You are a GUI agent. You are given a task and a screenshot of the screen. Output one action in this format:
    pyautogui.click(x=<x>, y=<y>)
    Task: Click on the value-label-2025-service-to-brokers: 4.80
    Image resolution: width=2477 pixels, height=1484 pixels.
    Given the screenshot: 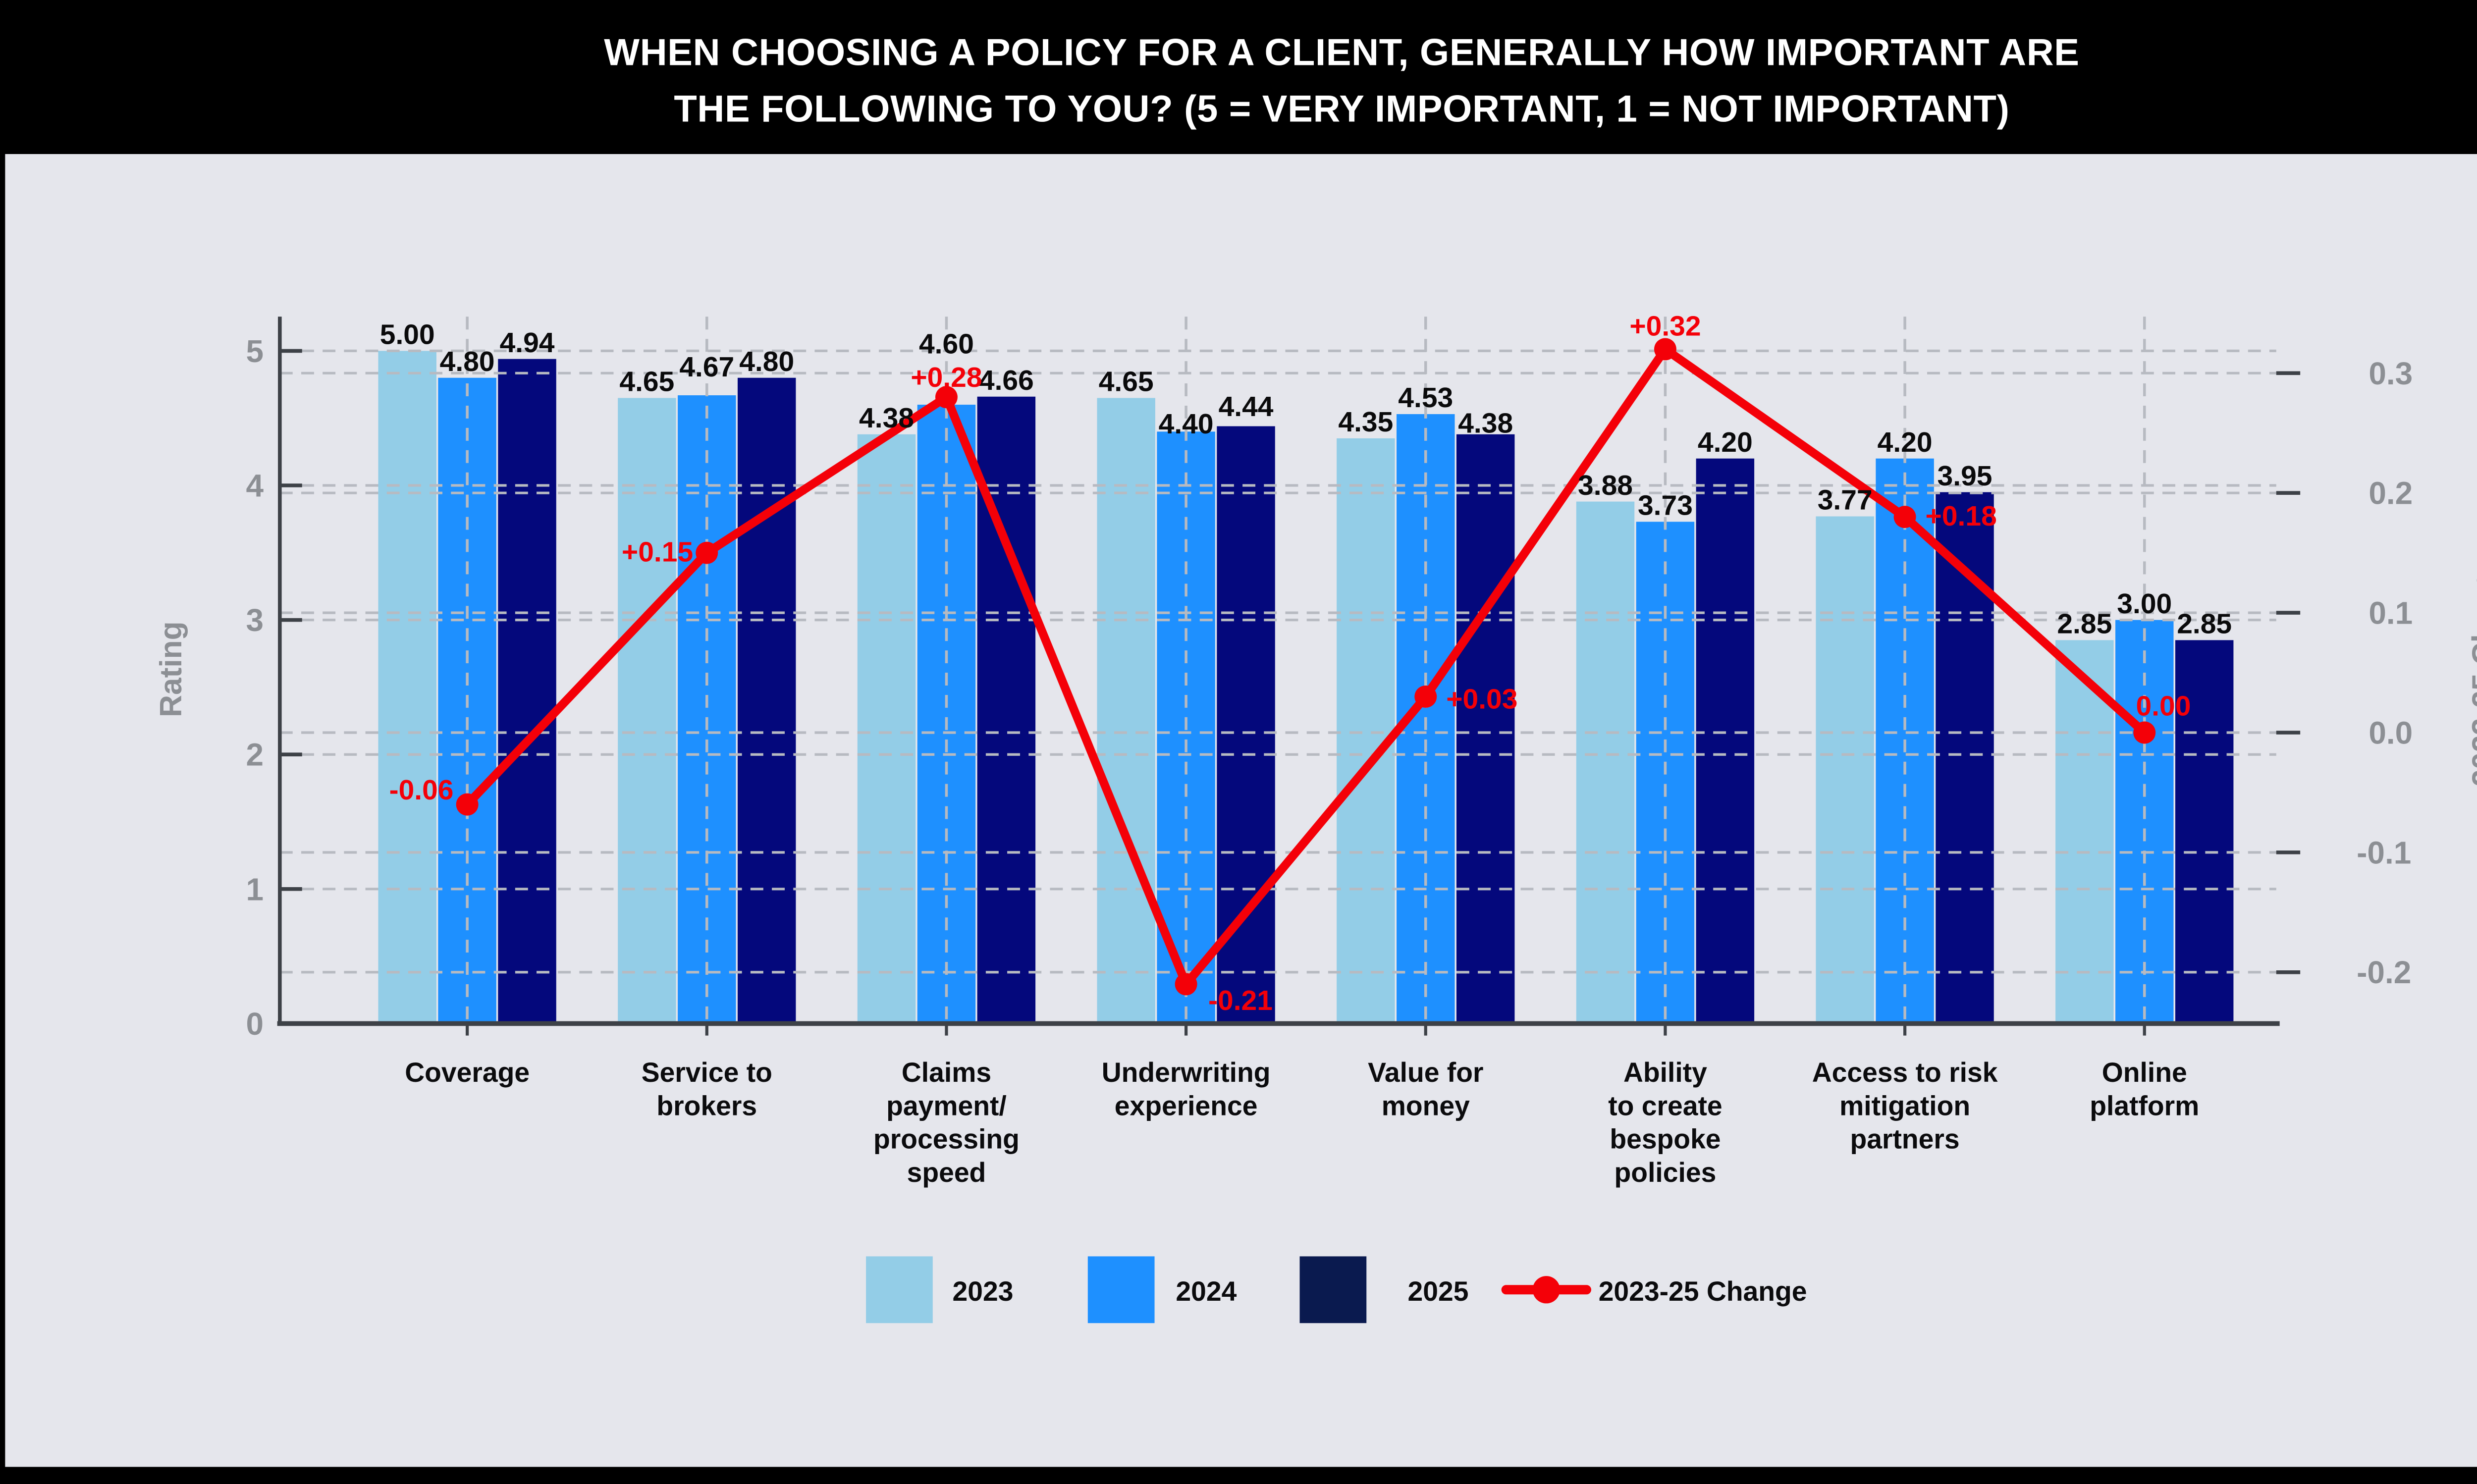 What is the action you would take?
    pyautogui.click(x=766, y=362)
    